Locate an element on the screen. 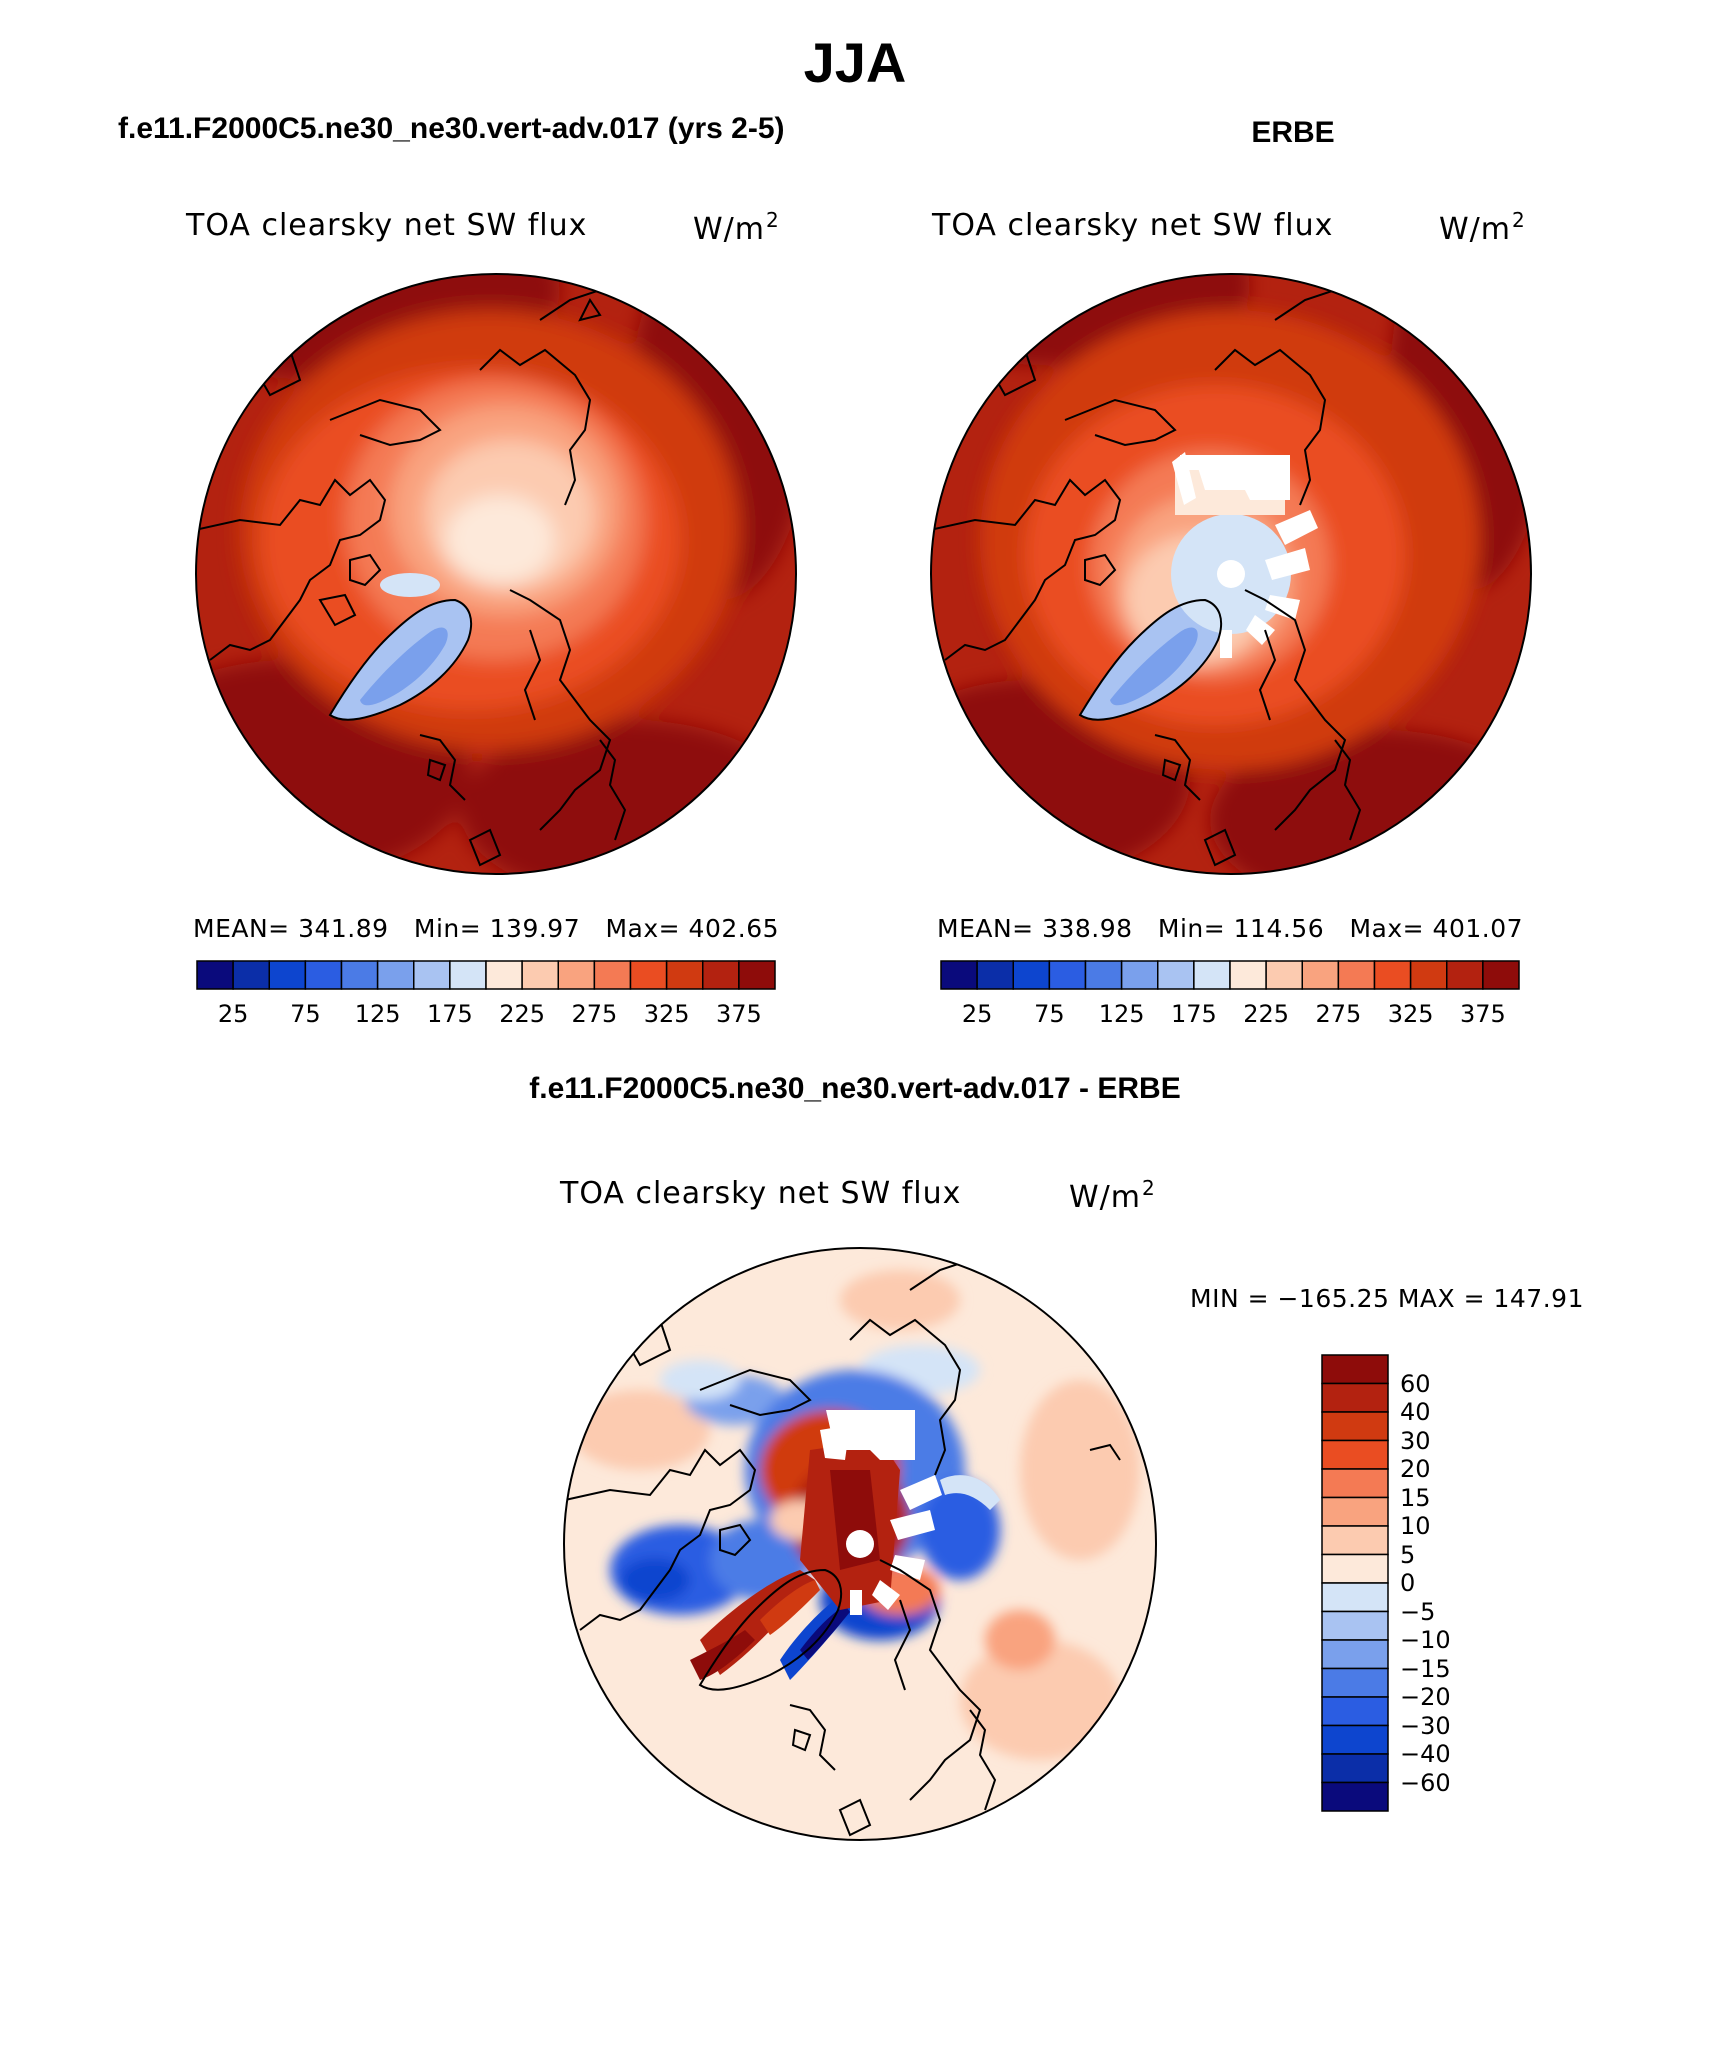  obs-colorbar-tick-label: 375 is located at coordinates (1482, 1014).